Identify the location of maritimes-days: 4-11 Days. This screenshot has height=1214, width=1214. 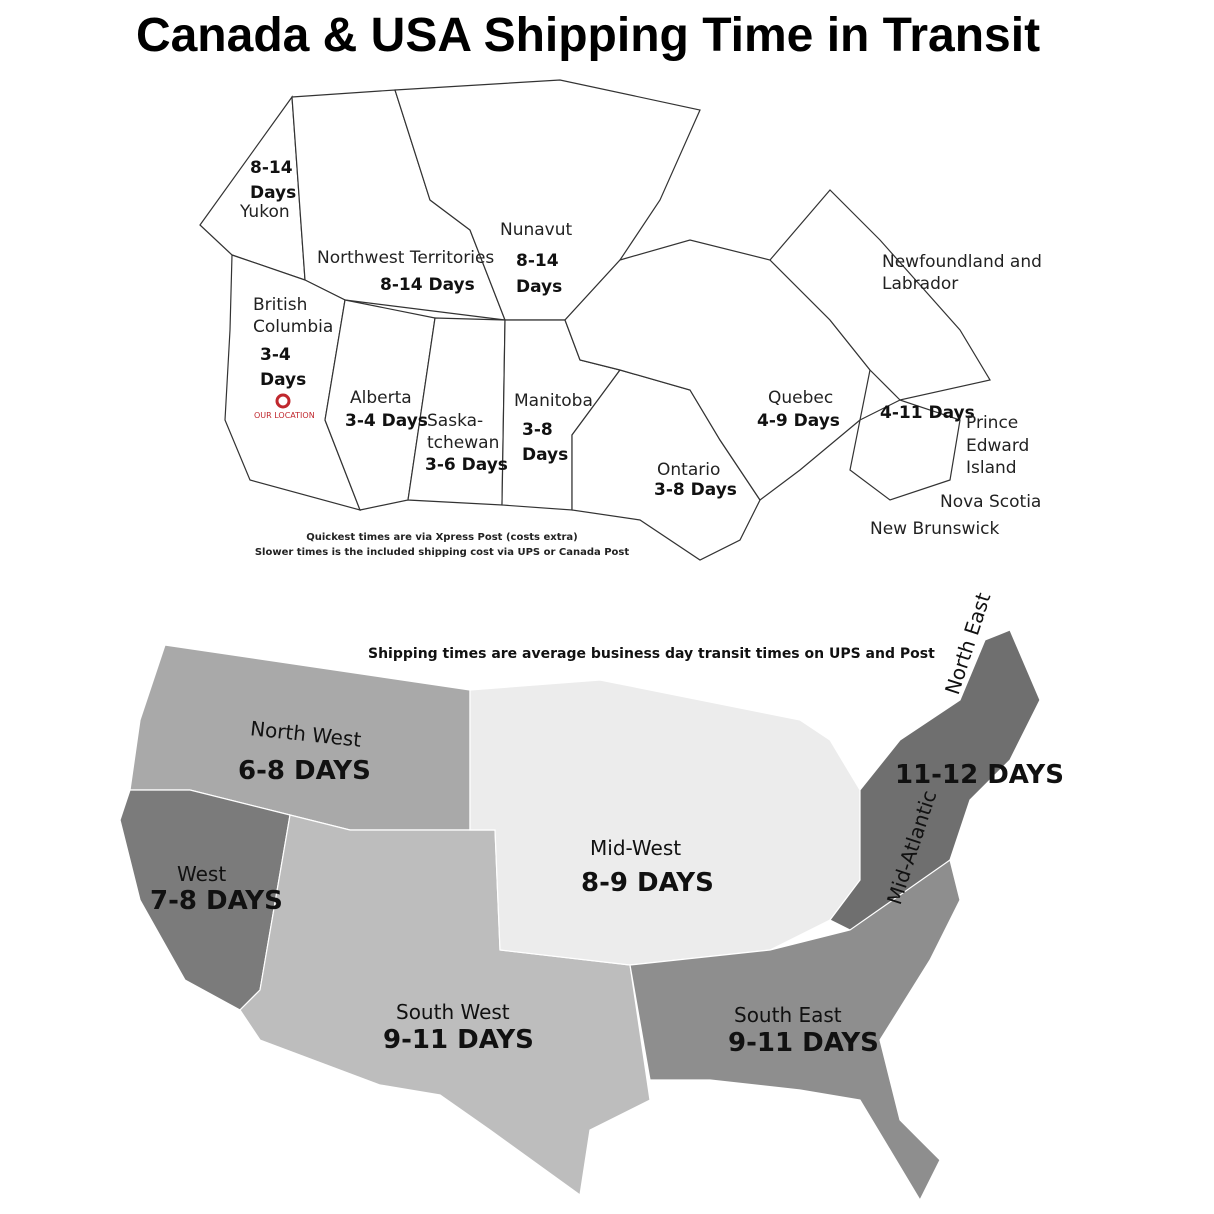
(927, 413).